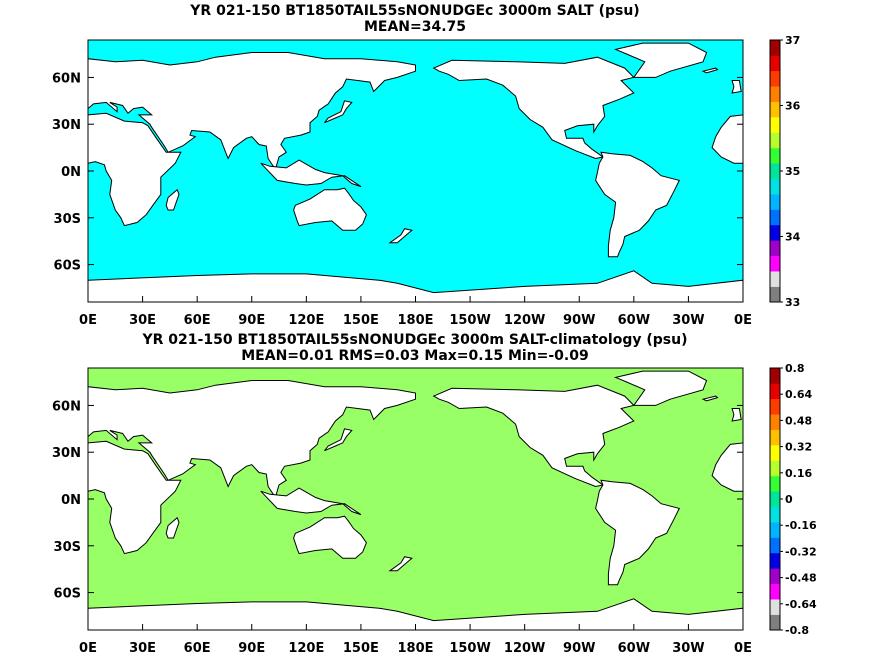 This screenshot has height=656, width=875. I want to click on colorbar-label: -0.8, so click(797, 630).